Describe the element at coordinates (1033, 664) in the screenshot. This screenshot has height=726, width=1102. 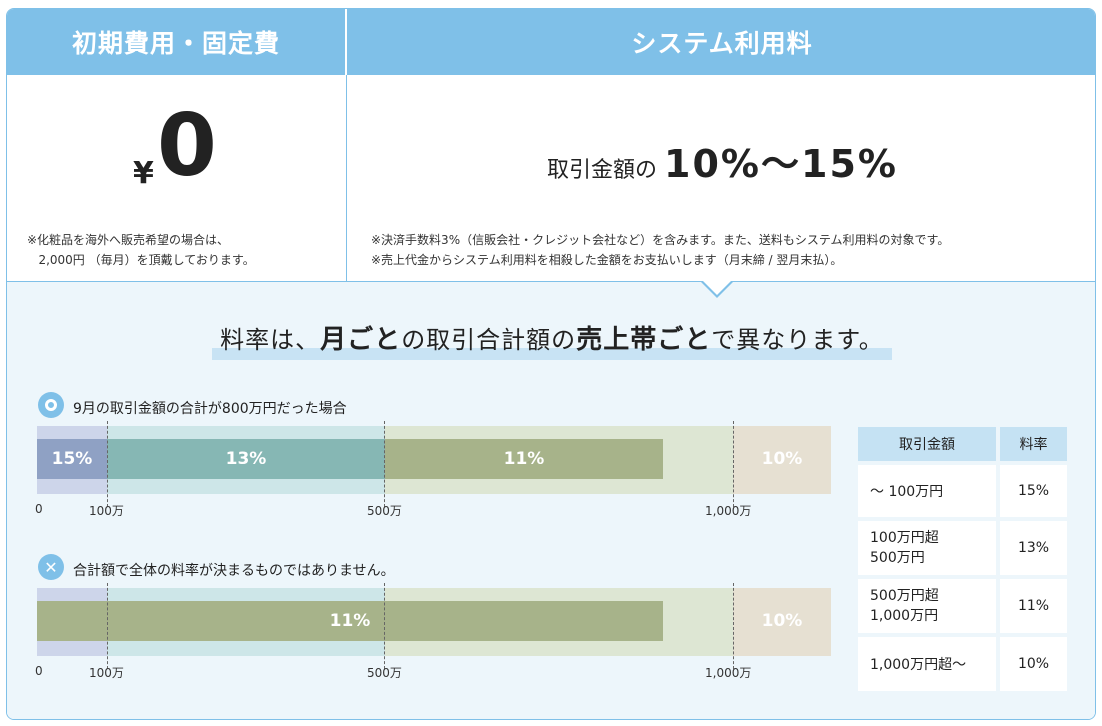
I see `table-row-rate: 10%` at that location.